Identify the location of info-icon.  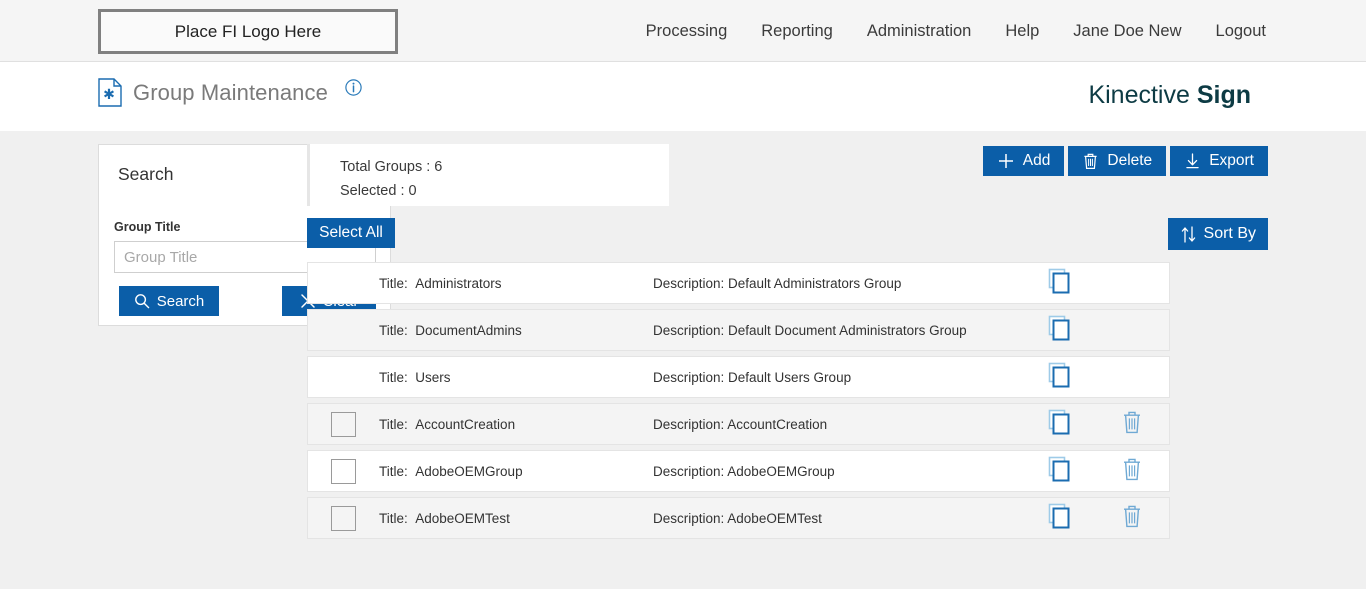
(350, 87).